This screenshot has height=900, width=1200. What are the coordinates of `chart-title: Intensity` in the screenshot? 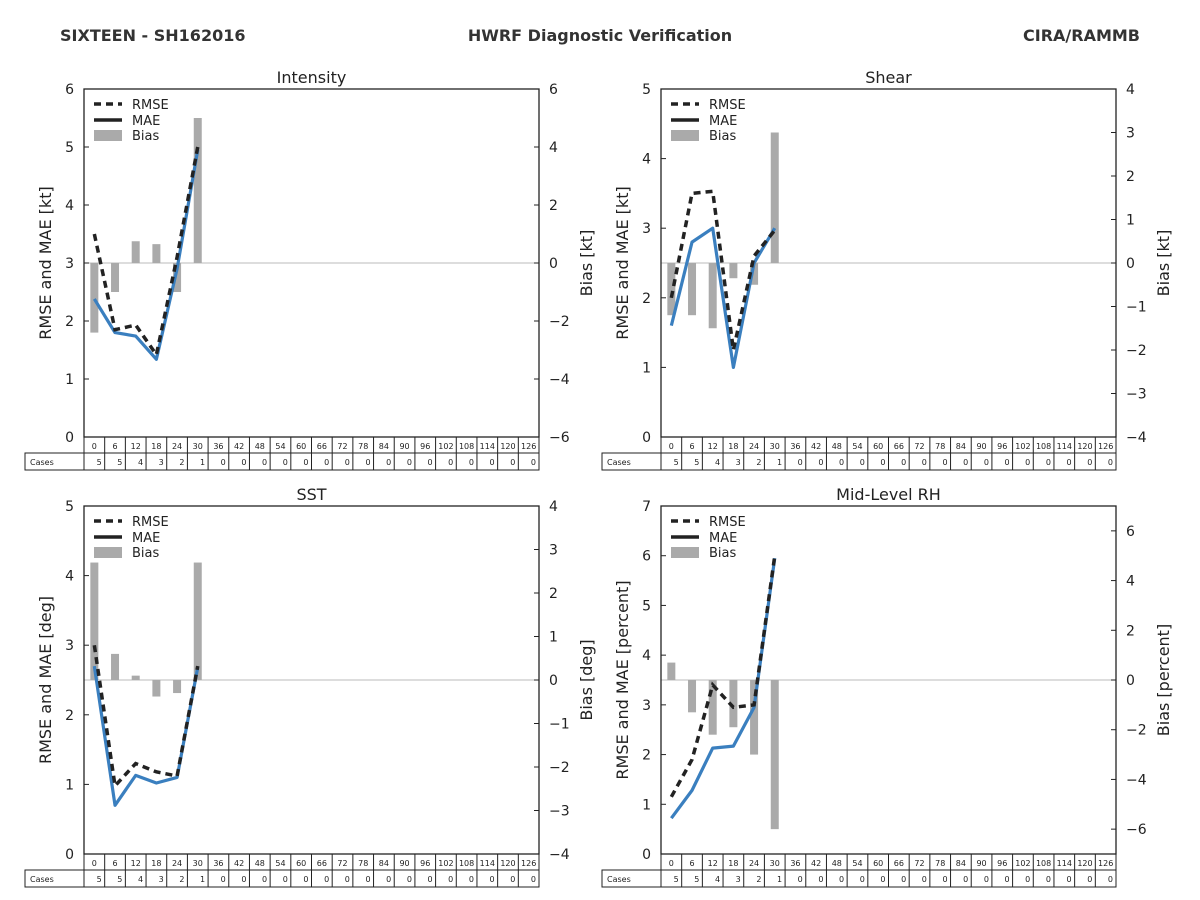 It's located at (312, 77).